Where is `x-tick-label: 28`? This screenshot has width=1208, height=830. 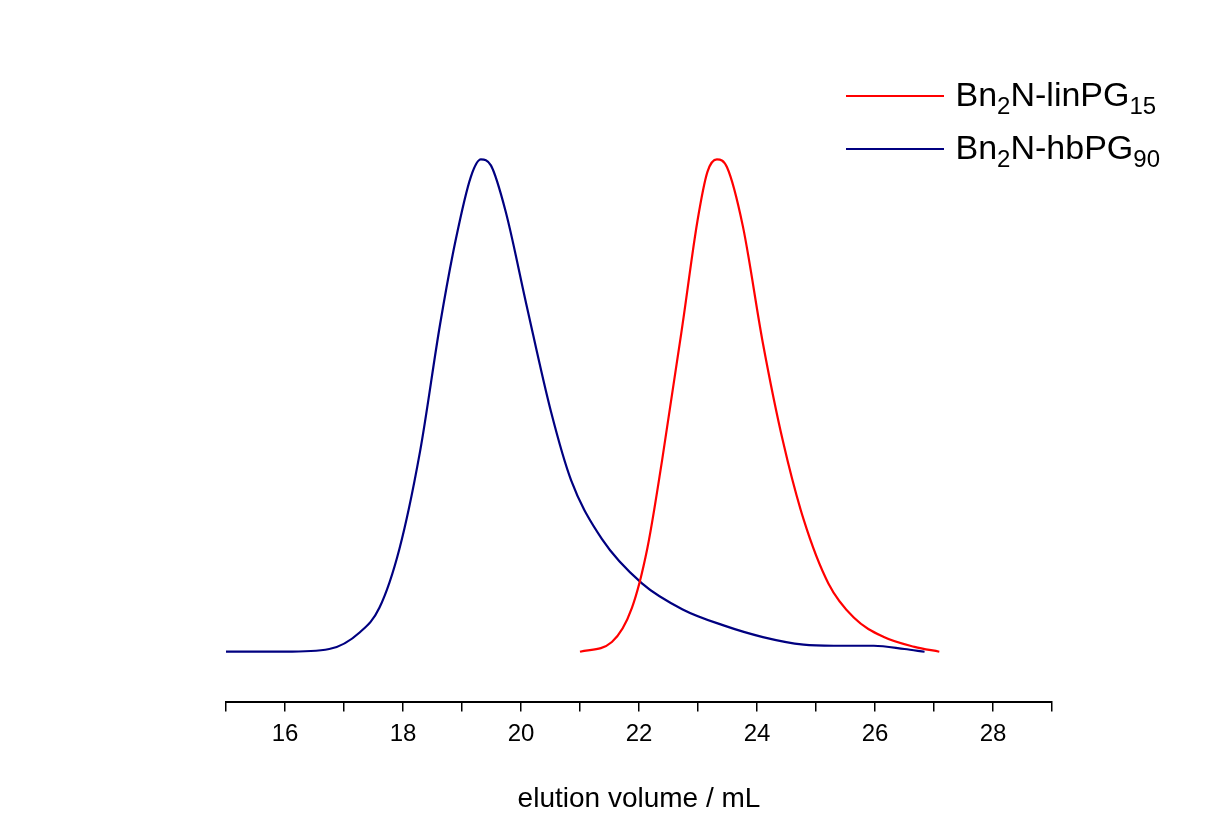 x-tick-label: 28 is located at coordinates (993, 732).